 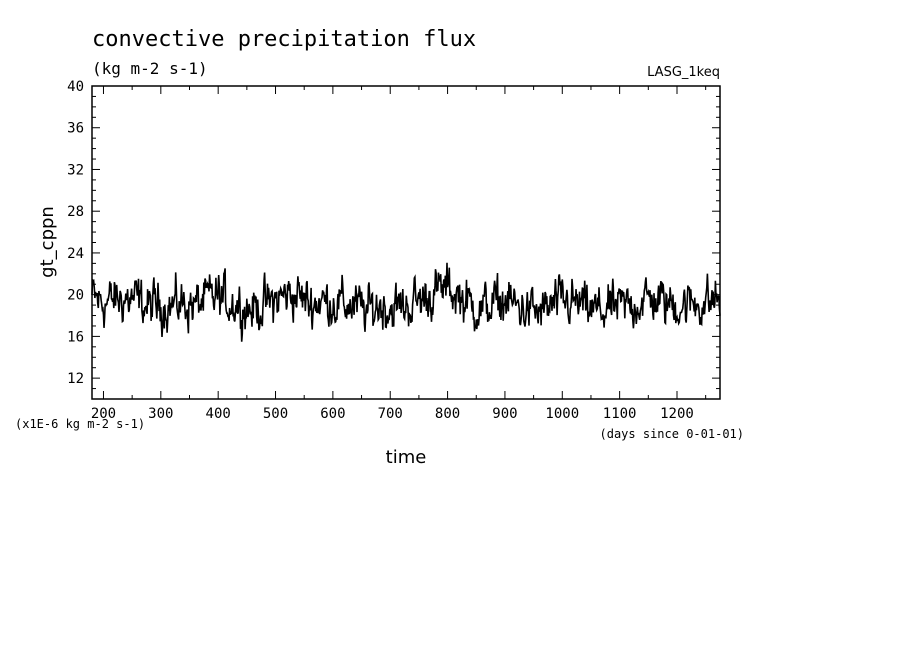 I want to click on y-tick-label: 32, so click(x=75, y=170).